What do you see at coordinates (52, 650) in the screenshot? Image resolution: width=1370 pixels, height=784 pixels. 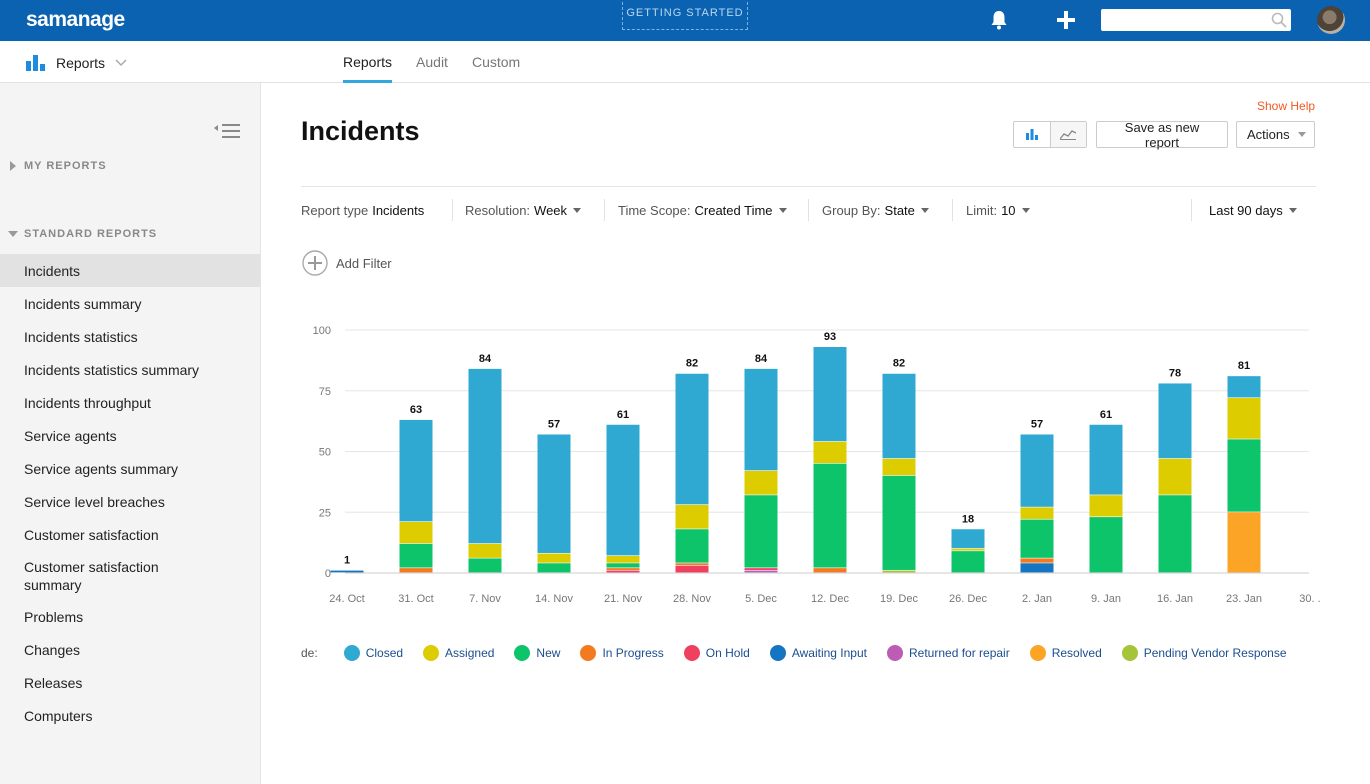 I see `sidebar-item-changes: Changes` at bounding box center [52, 650].